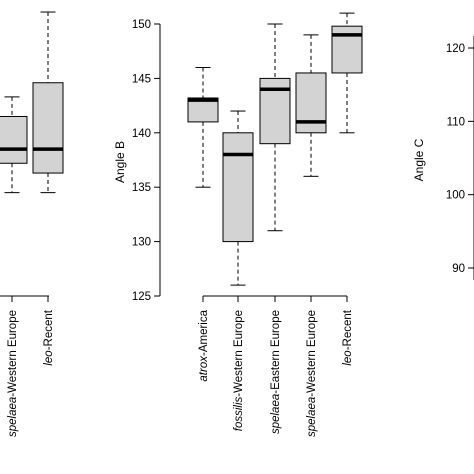 This screenshot has width=474, height=474. Describe the element at coordinates (141, 188) in the screenshot. I see `panel-b-y-tick-label: 135` at that location.